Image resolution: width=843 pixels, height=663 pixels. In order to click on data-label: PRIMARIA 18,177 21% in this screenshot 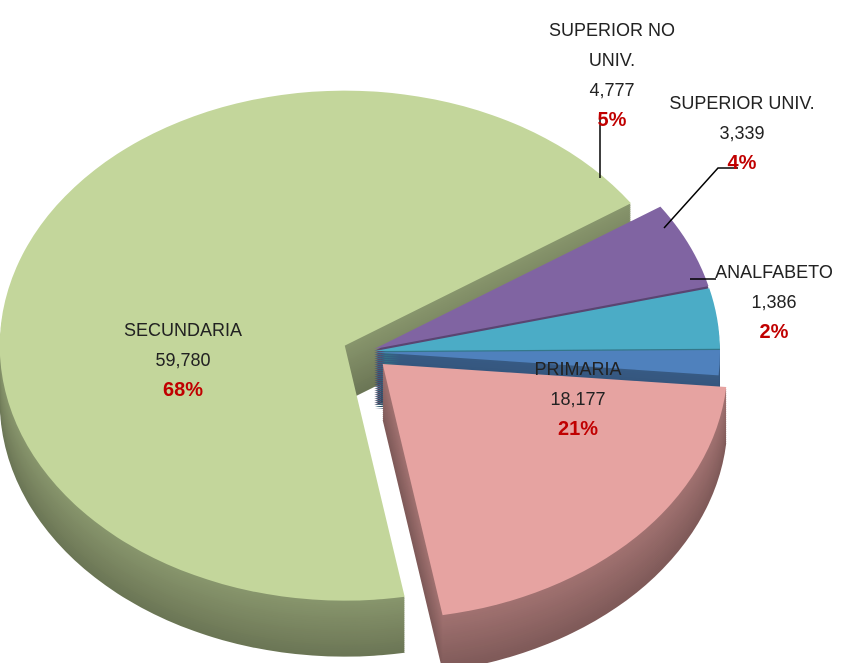, I will do `click(578, 399)`.